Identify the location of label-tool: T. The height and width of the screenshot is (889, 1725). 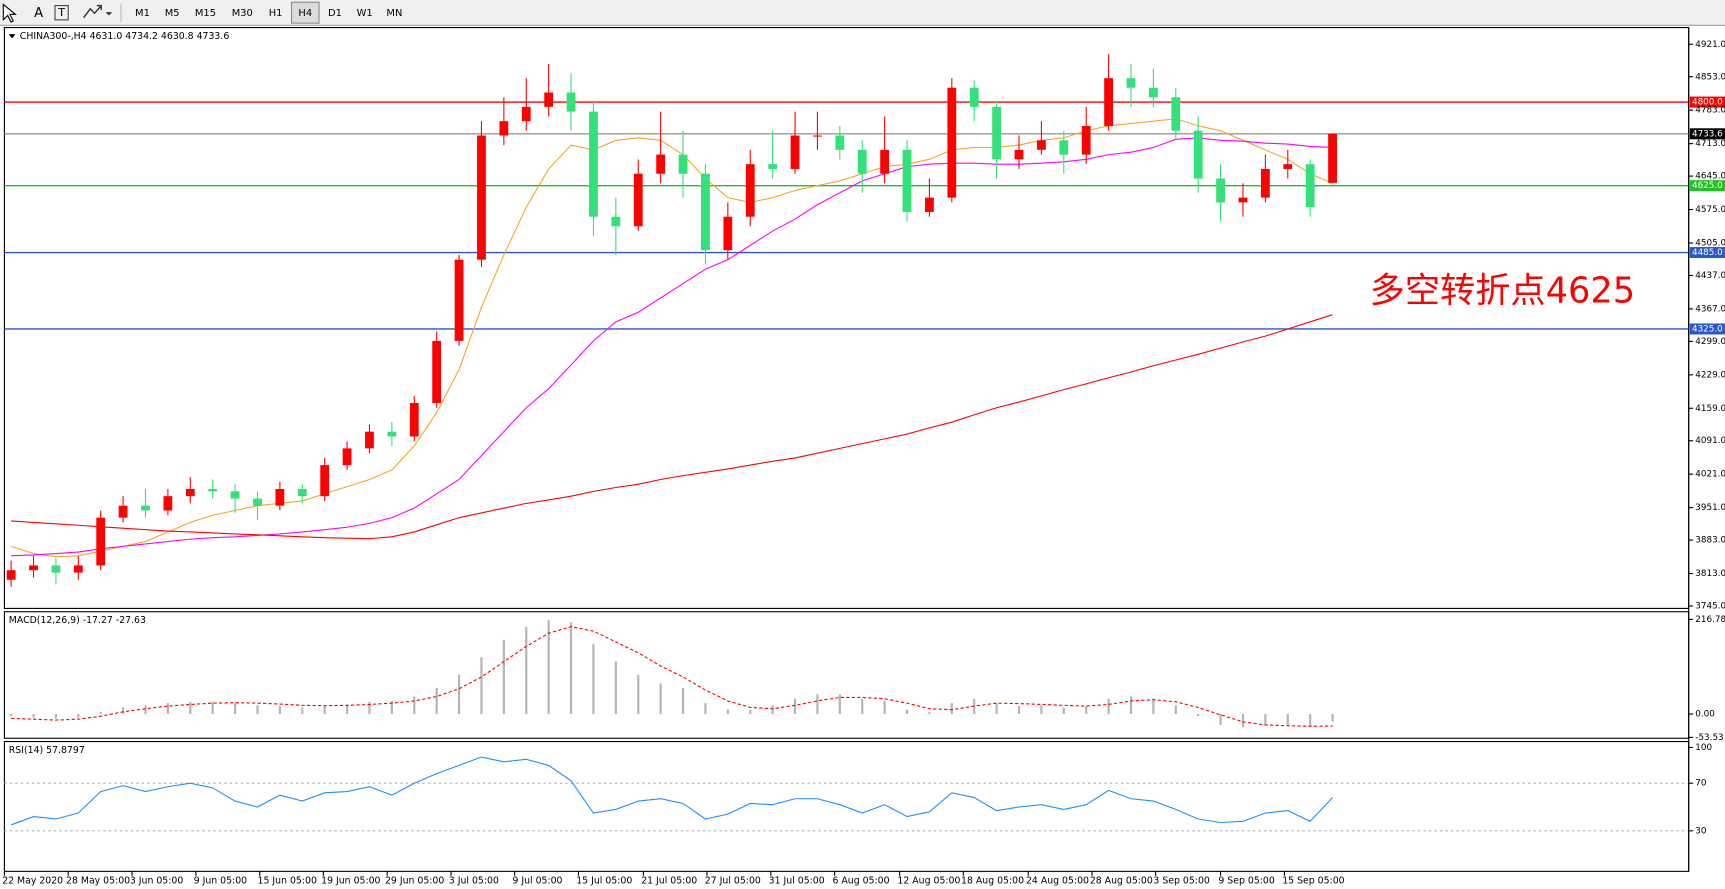
(61, 12).